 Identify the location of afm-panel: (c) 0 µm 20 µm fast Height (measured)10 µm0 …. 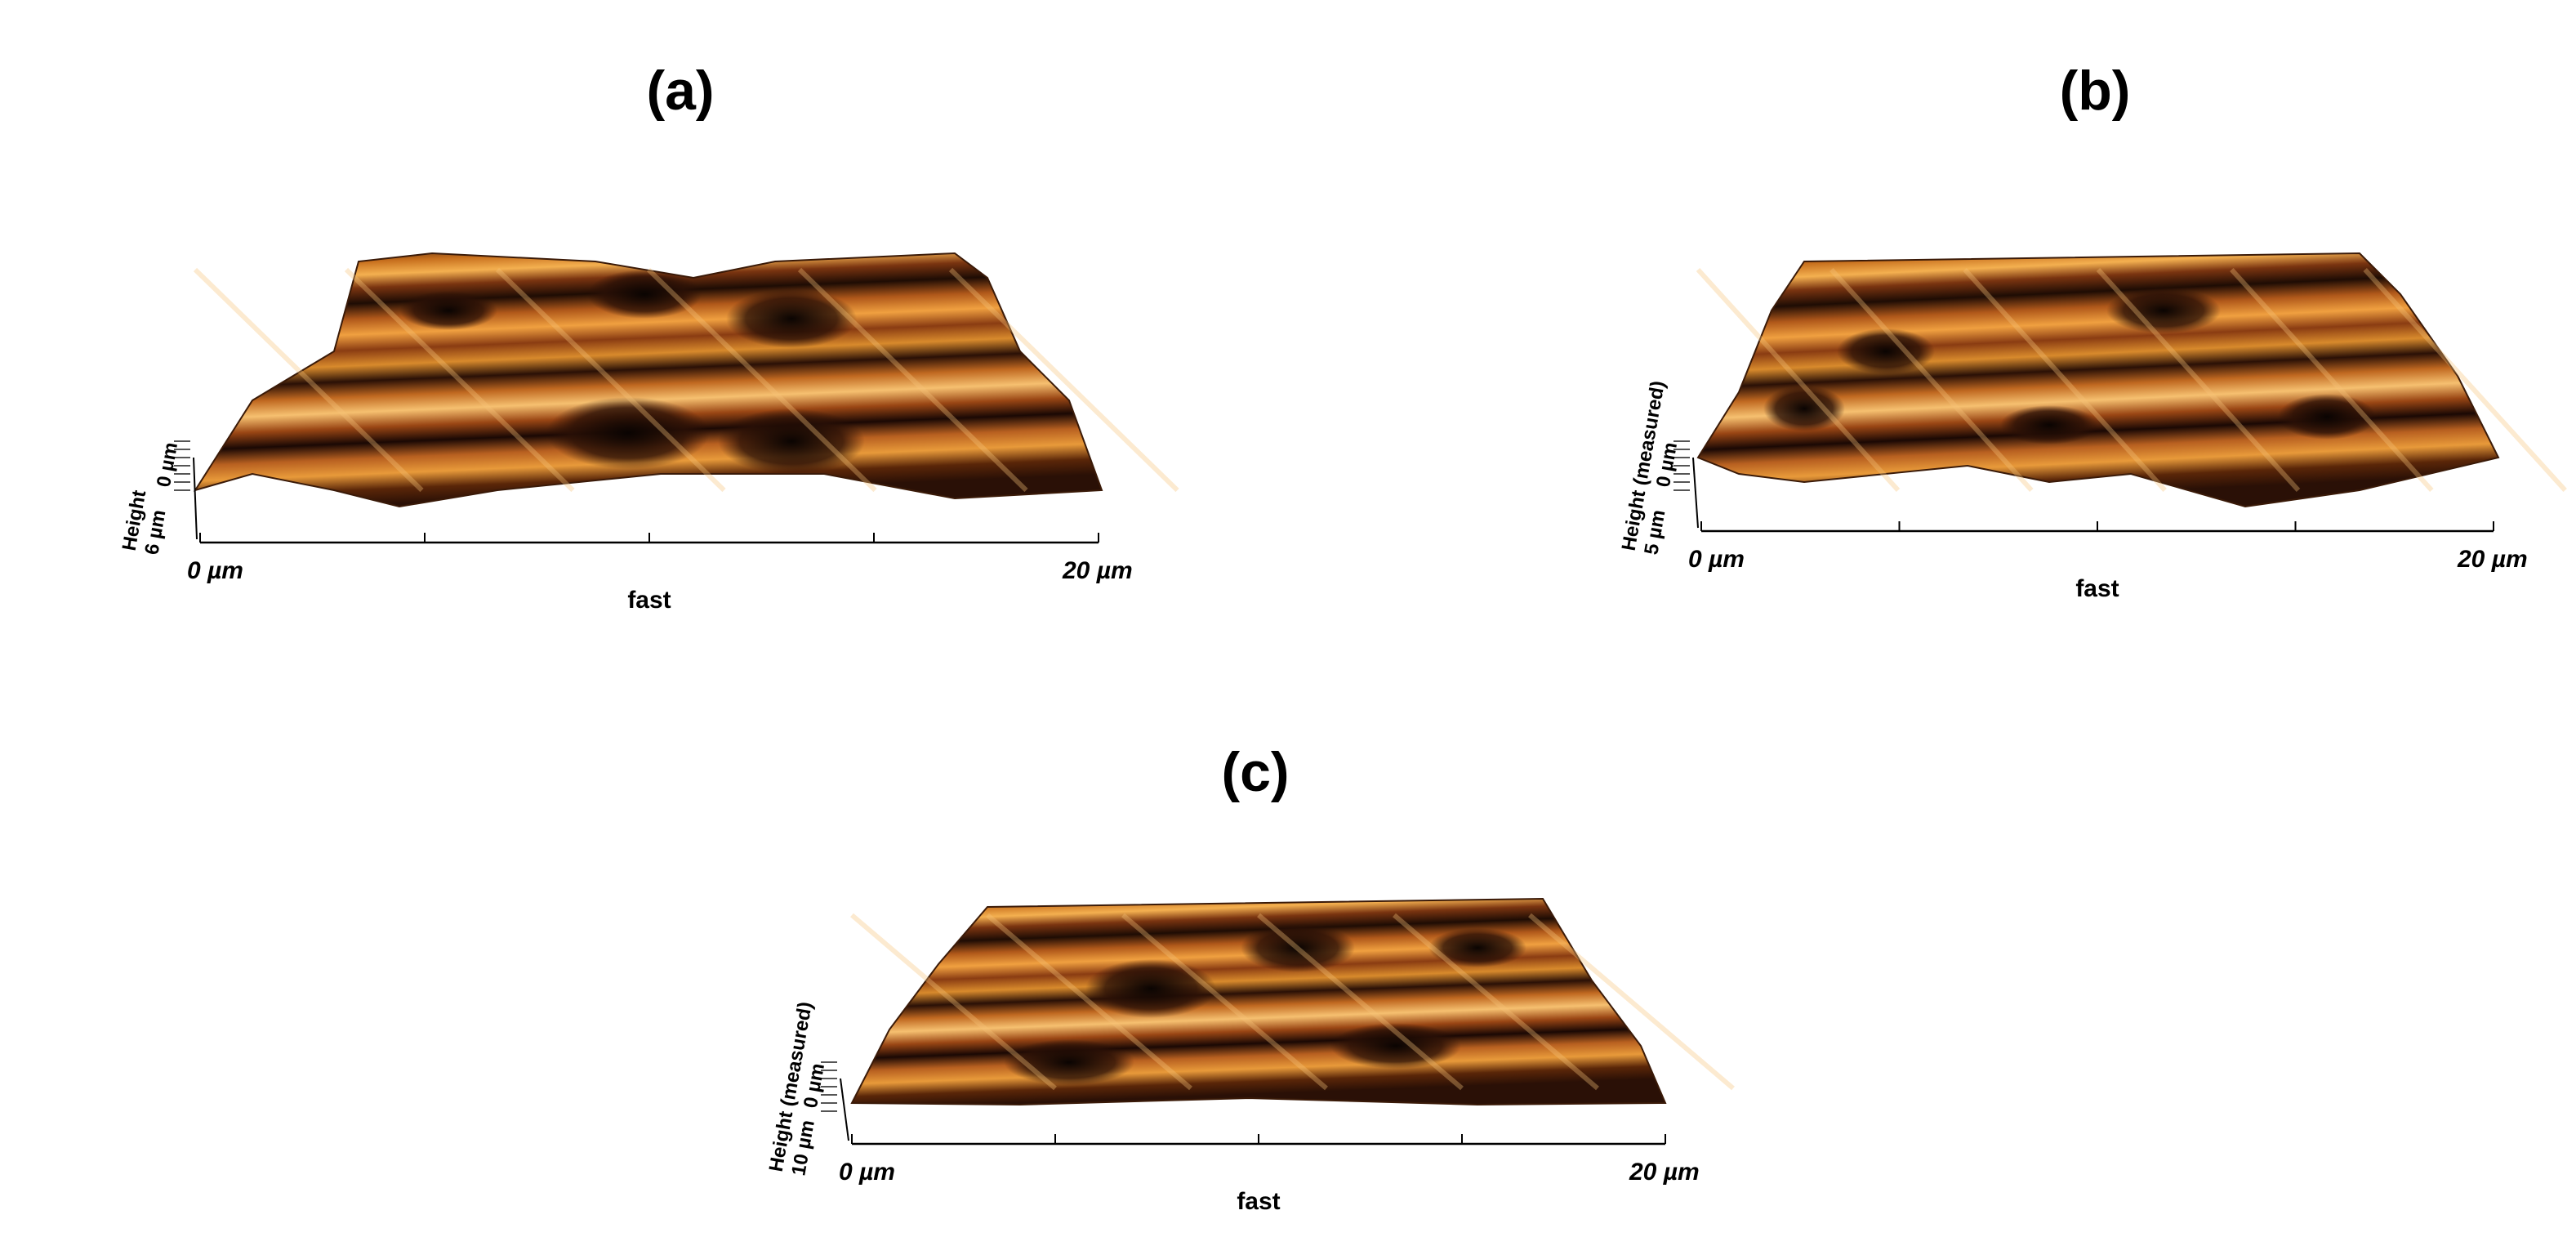
(1250, 978).